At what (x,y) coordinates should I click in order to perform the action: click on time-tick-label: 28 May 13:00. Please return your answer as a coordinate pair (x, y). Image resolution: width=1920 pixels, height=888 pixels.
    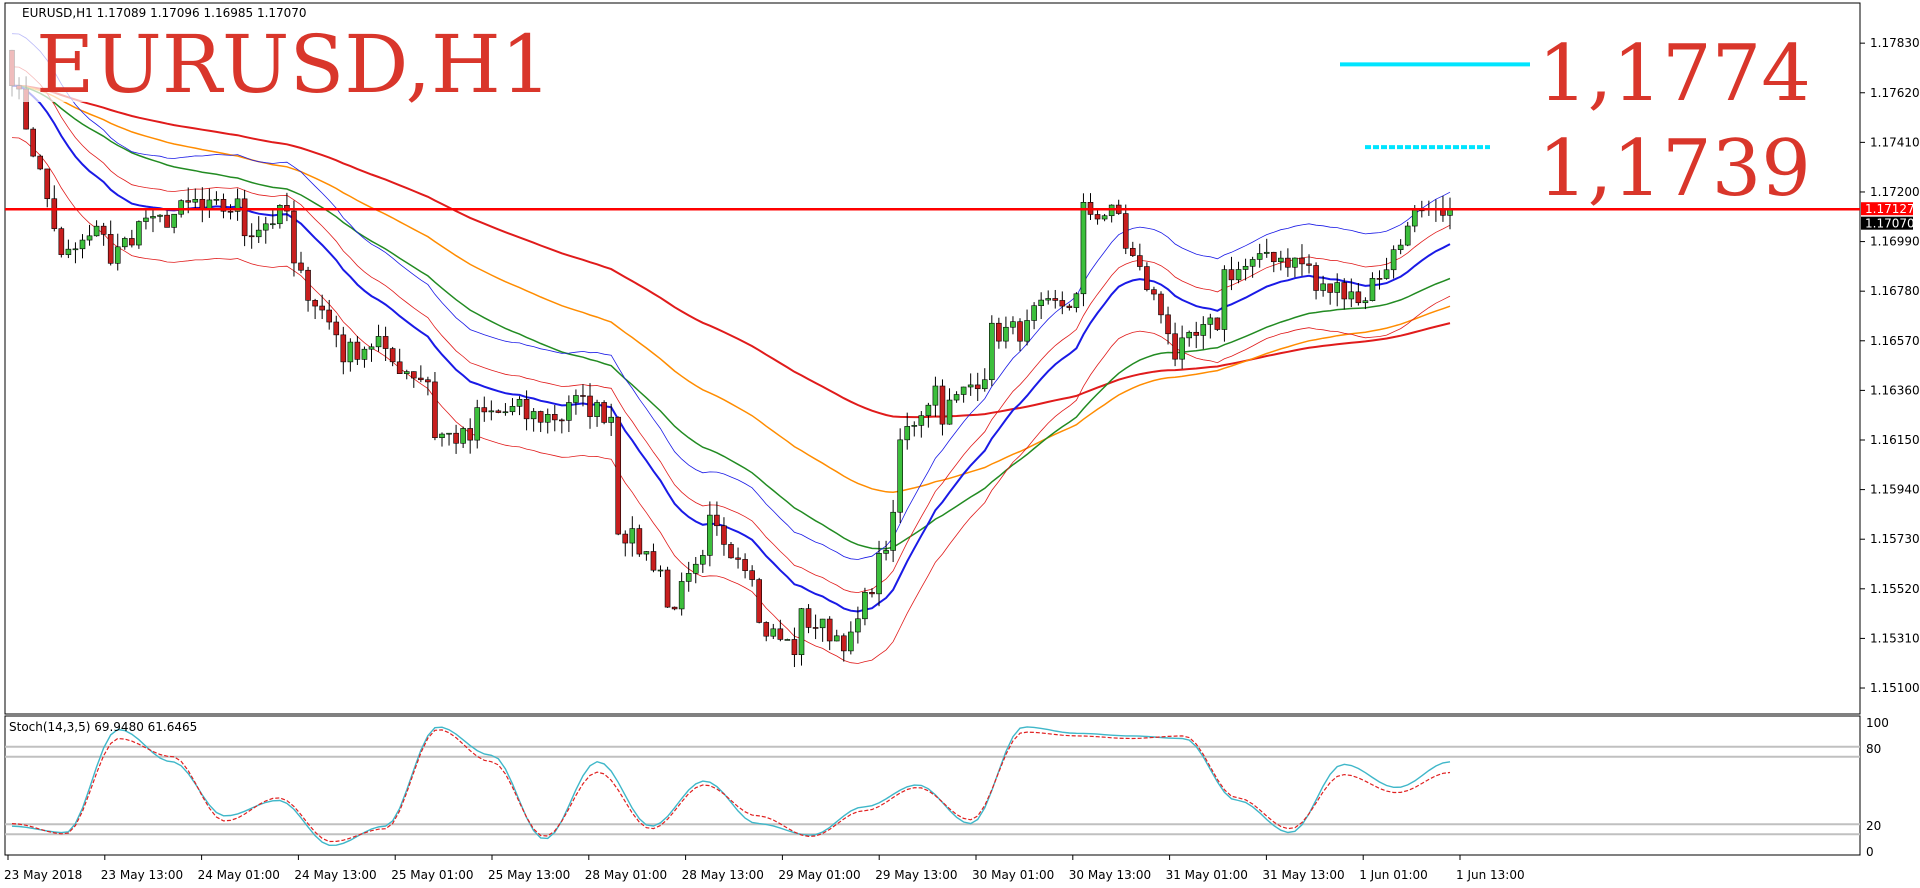
    Looking at the image, I should click on (723, 875).